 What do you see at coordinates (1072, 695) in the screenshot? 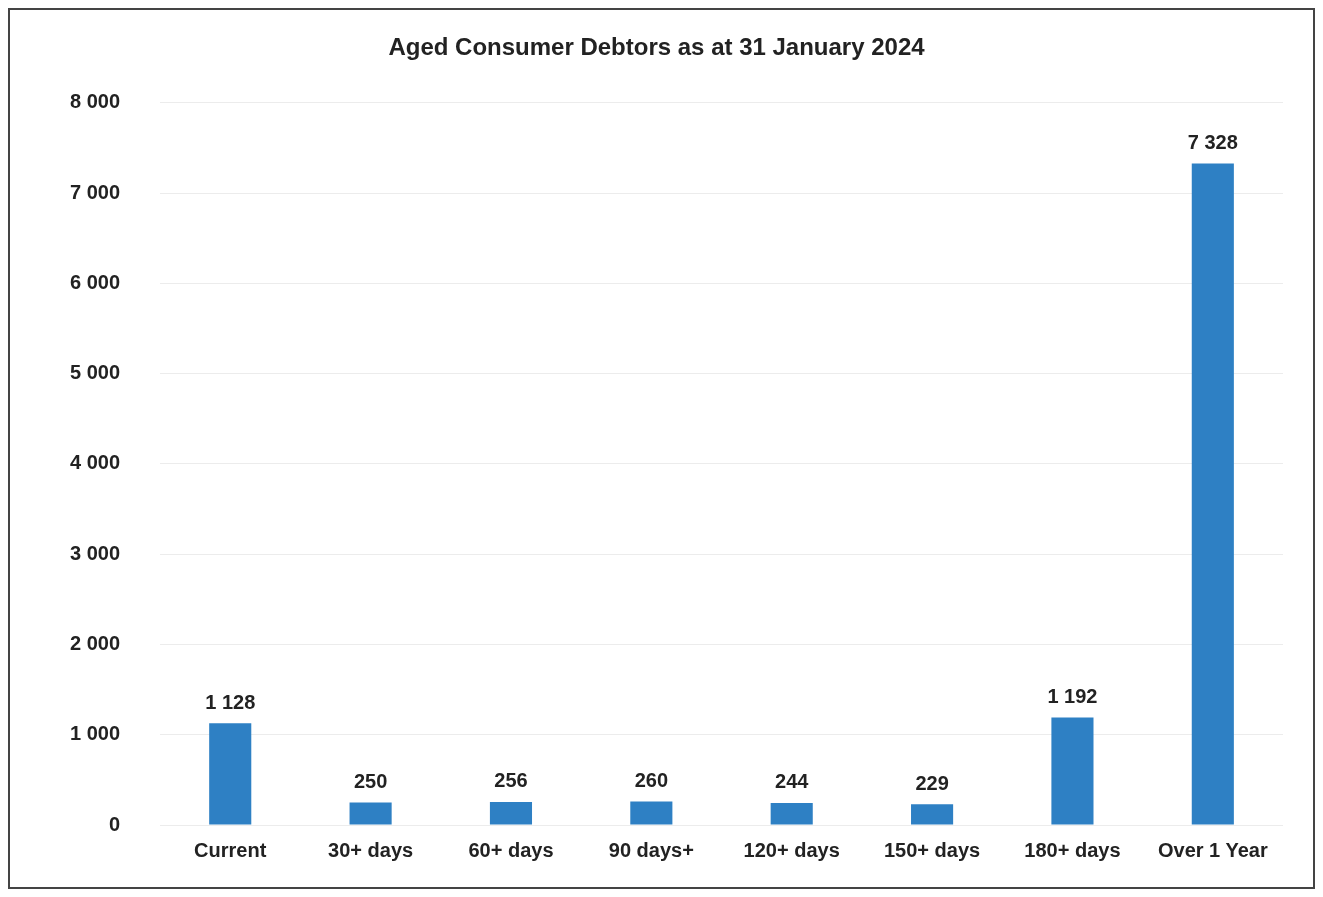
I see `data-label: 1 192` at bounding box center [1072, 695].